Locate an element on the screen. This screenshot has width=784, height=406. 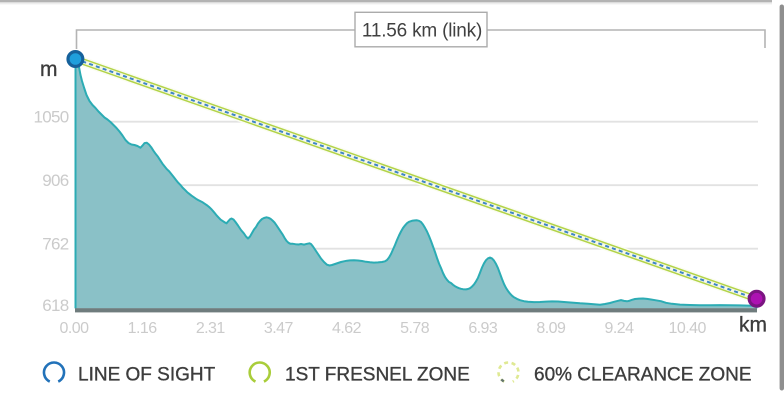
svg-text: 11.56 km (link) is located at coordinates (422, 31).